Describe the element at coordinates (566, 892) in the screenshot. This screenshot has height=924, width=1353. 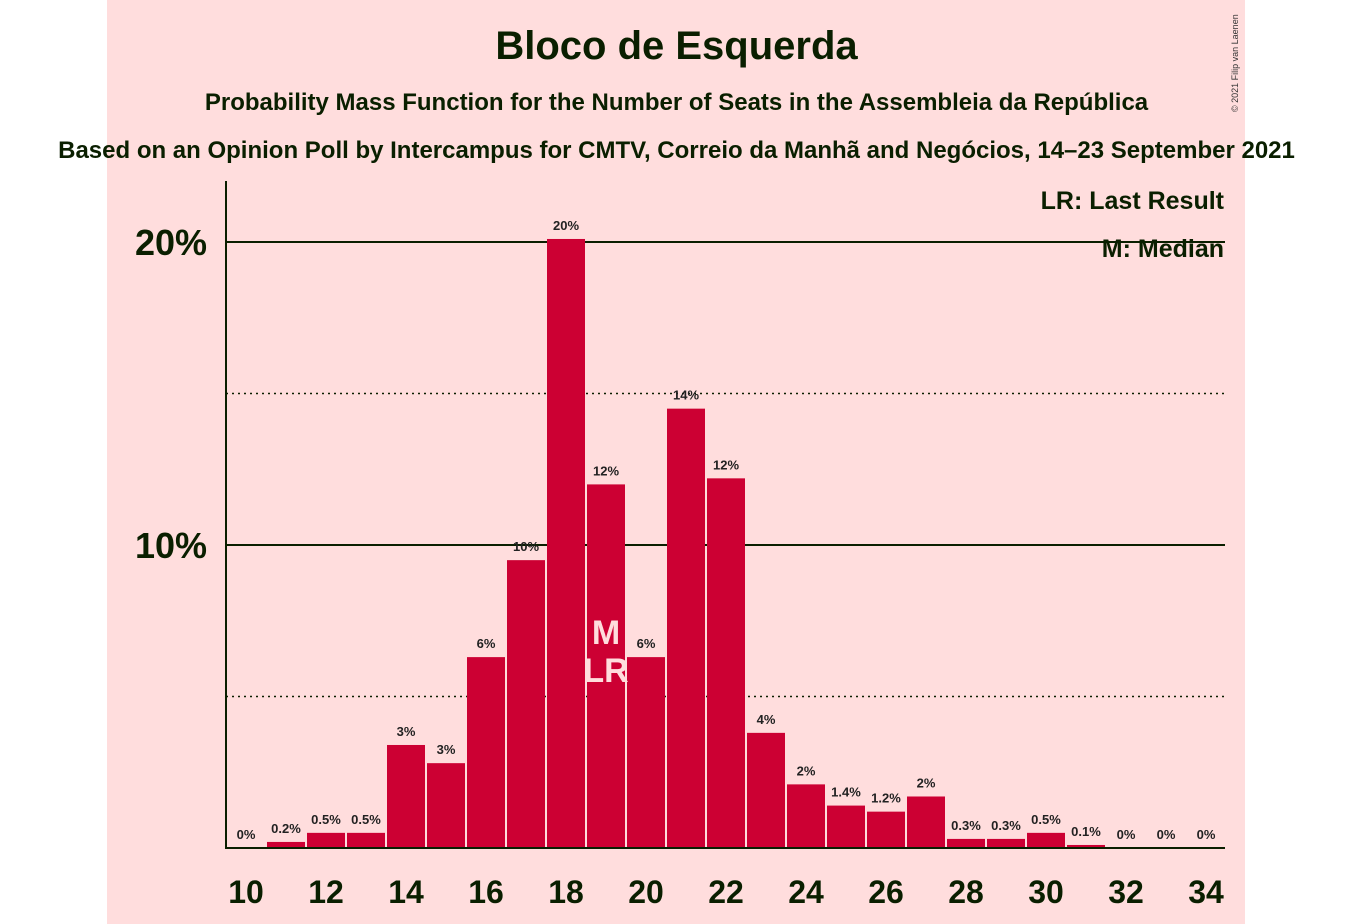
I see `x-tick-label: 18` at that location.